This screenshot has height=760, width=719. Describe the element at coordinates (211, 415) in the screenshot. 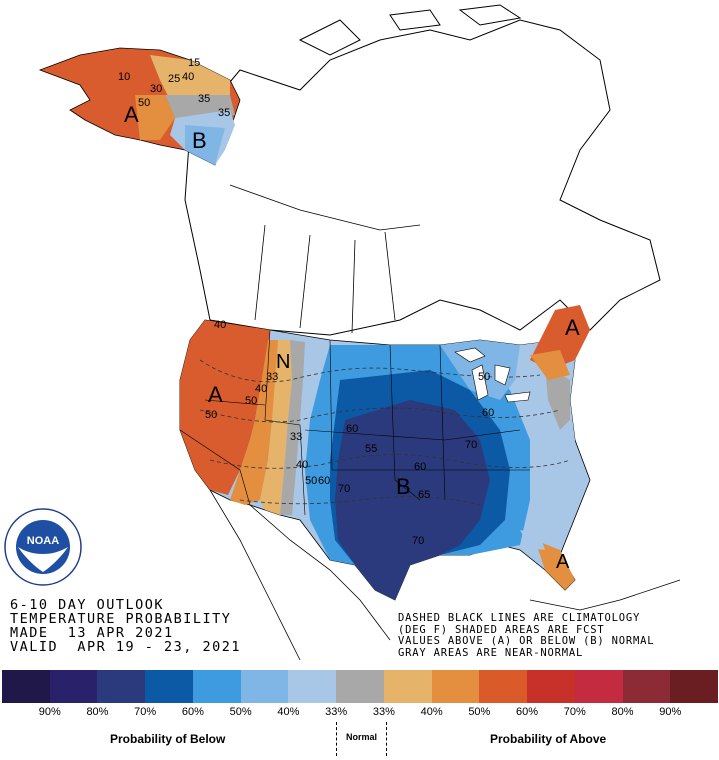

I see `val-50-west: 50` at that location.